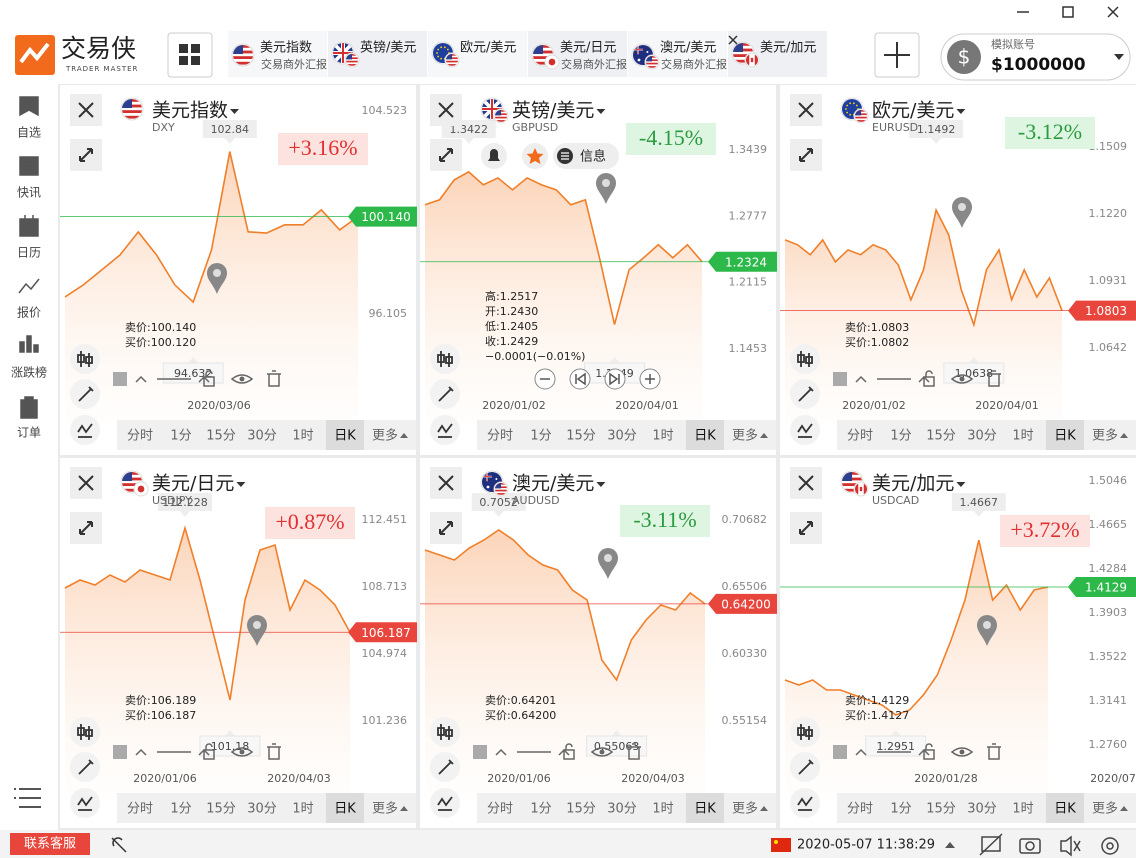 The width and height of the screenshot is (1136, 858). I want to click on tab: 英镑/美元, so click(377, 54).